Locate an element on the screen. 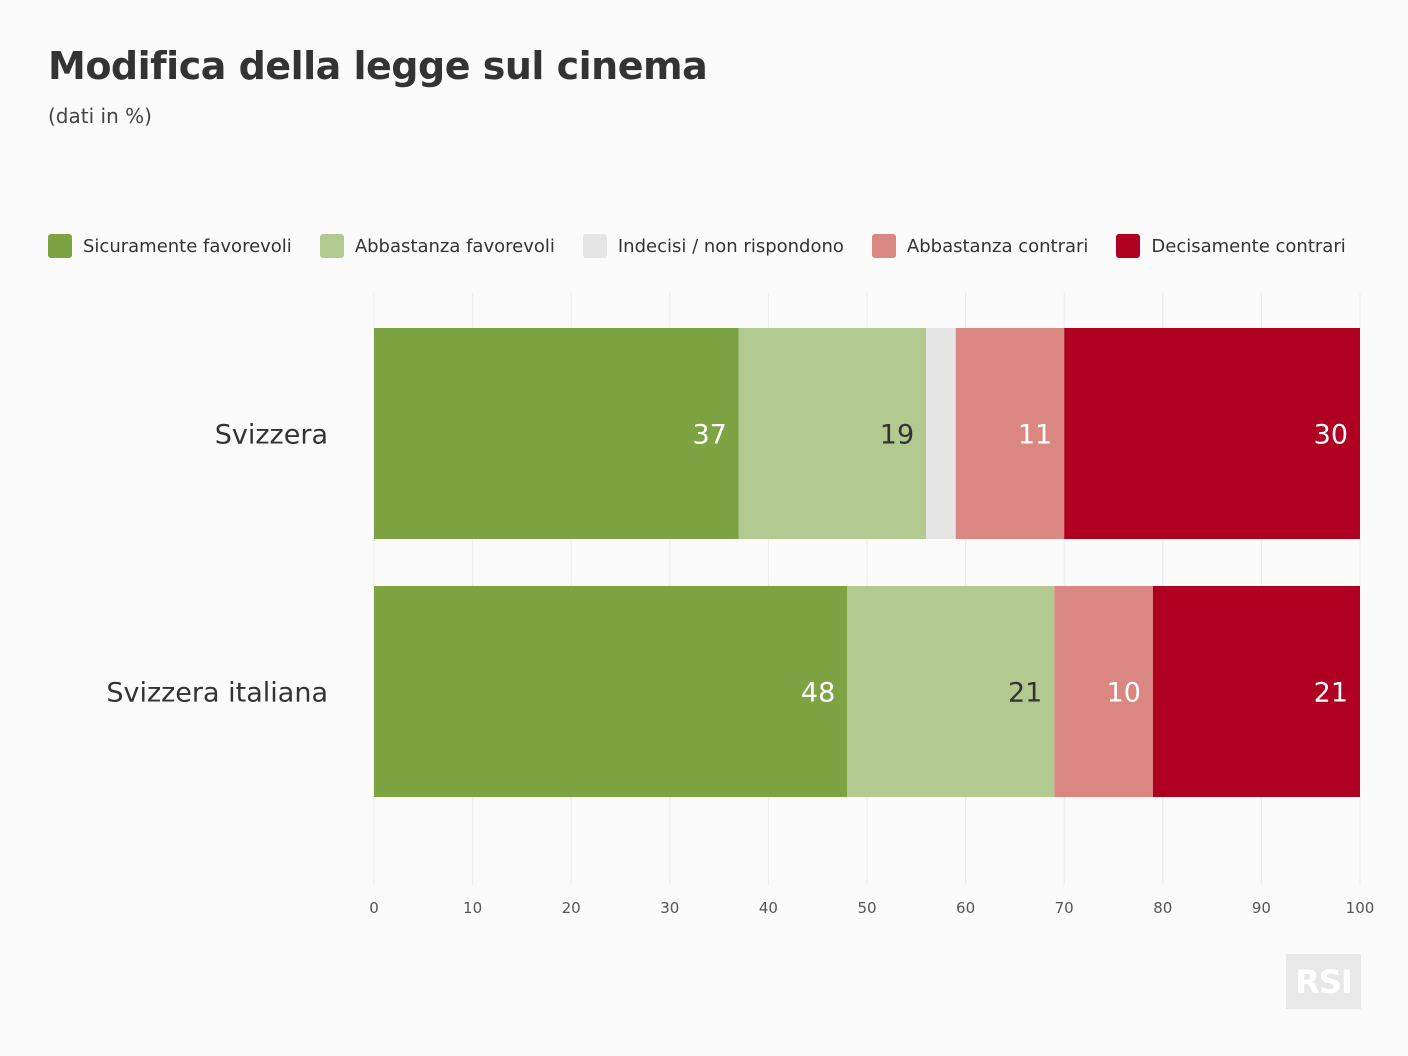 This screenshot has height=1056, width=1408. legend-item: Decisamente contrari is located at coordinates (1231, 246).